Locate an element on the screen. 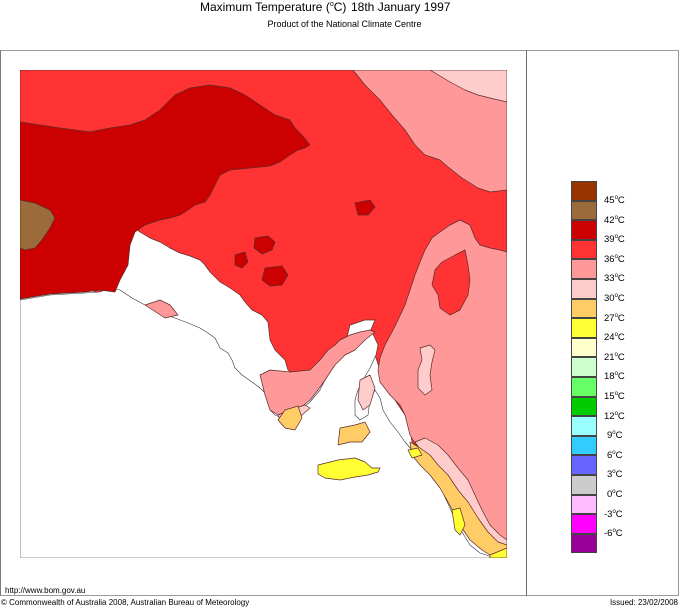 Image resolution: width=680 pixels, height=608 pixels. subtitle: Product of the National Climate Centre is located at coordinates (344, 24).